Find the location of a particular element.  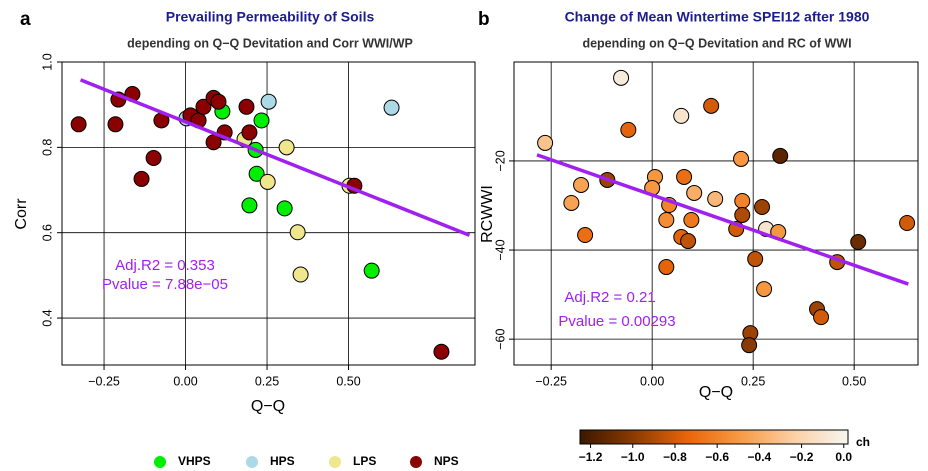

colorbar is located at coordinates (714, 437).